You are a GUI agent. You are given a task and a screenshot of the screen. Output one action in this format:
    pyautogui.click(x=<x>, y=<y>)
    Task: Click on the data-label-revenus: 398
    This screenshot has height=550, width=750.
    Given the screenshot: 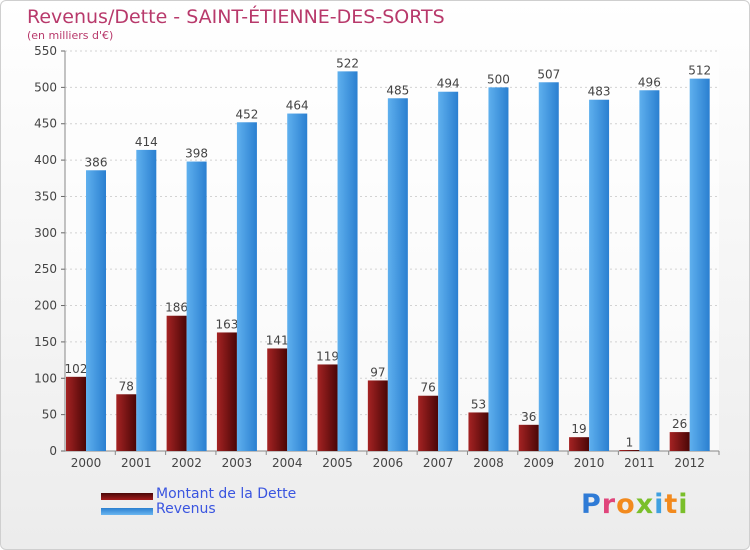 What is the action you would take?
    pyautogui.click(x=196, y=154)
    